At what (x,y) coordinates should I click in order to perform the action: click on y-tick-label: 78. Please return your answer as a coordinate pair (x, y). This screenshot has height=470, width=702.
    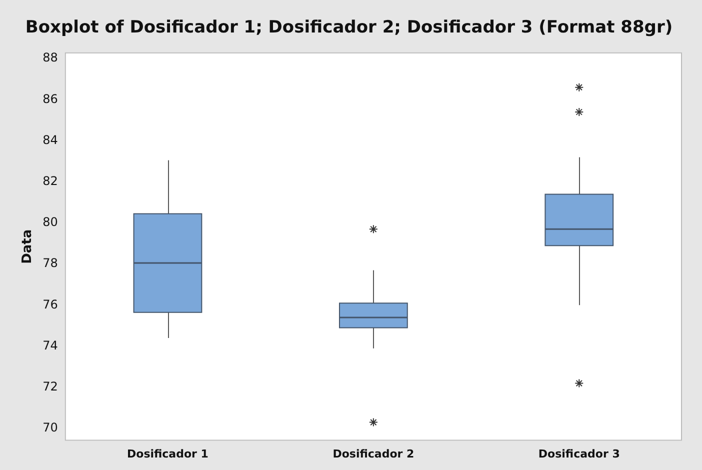
    Looking at the image, I should click on (50, 263).